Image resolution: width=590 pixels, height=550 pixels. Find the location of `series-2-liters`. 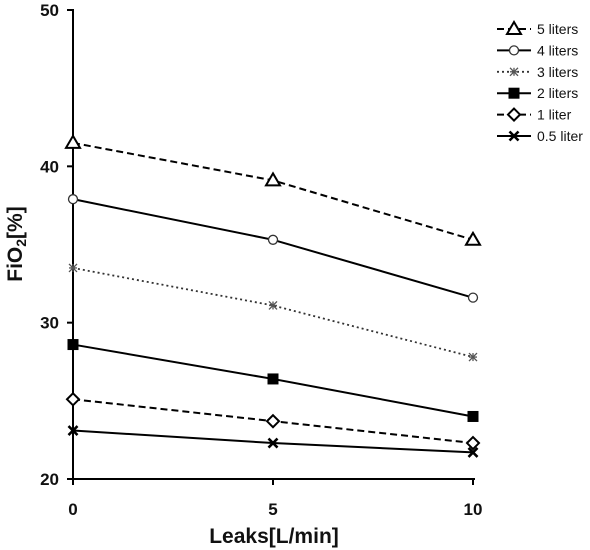

series-2-liters is located at coordinates (273, 380).